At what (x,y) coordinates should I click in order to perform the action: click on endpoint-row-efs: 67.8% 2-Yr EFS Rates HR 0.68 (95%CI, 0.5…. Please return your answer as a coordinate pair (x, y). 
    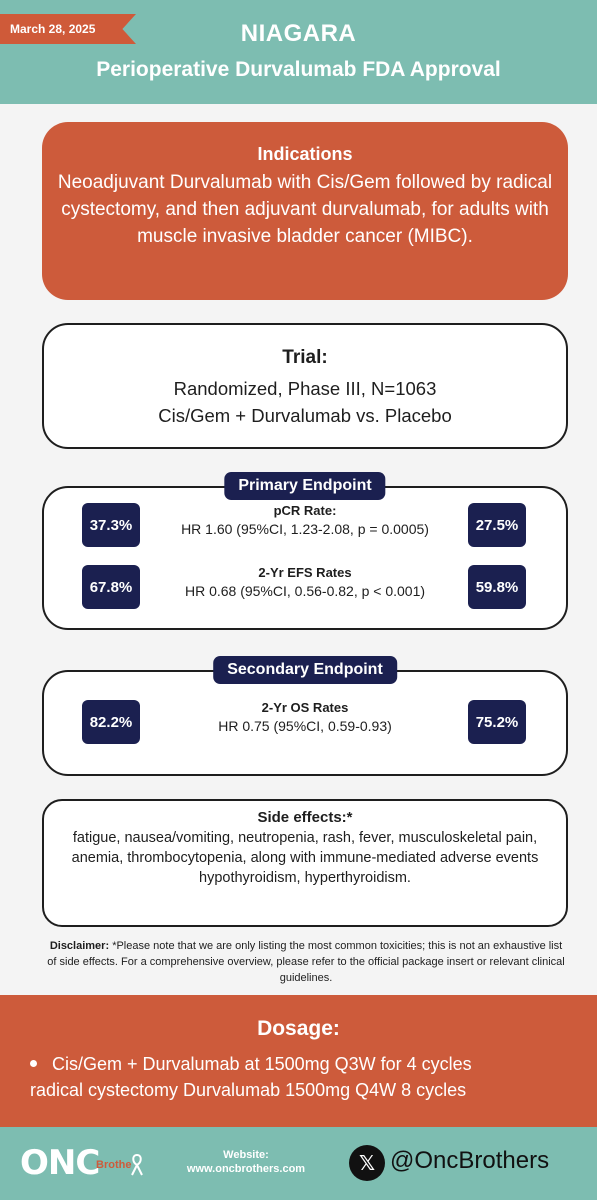
    Looking at the image, I should click on (305, 587).